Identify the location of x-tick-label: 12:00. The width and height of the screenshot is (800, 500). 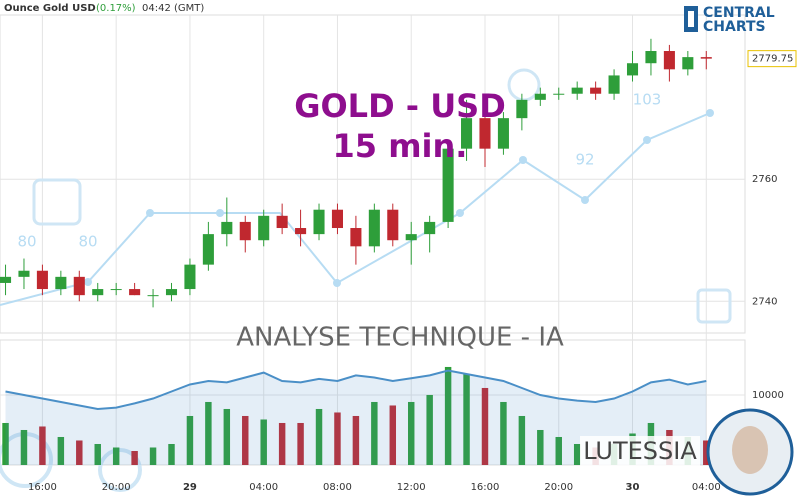
(411, 487).